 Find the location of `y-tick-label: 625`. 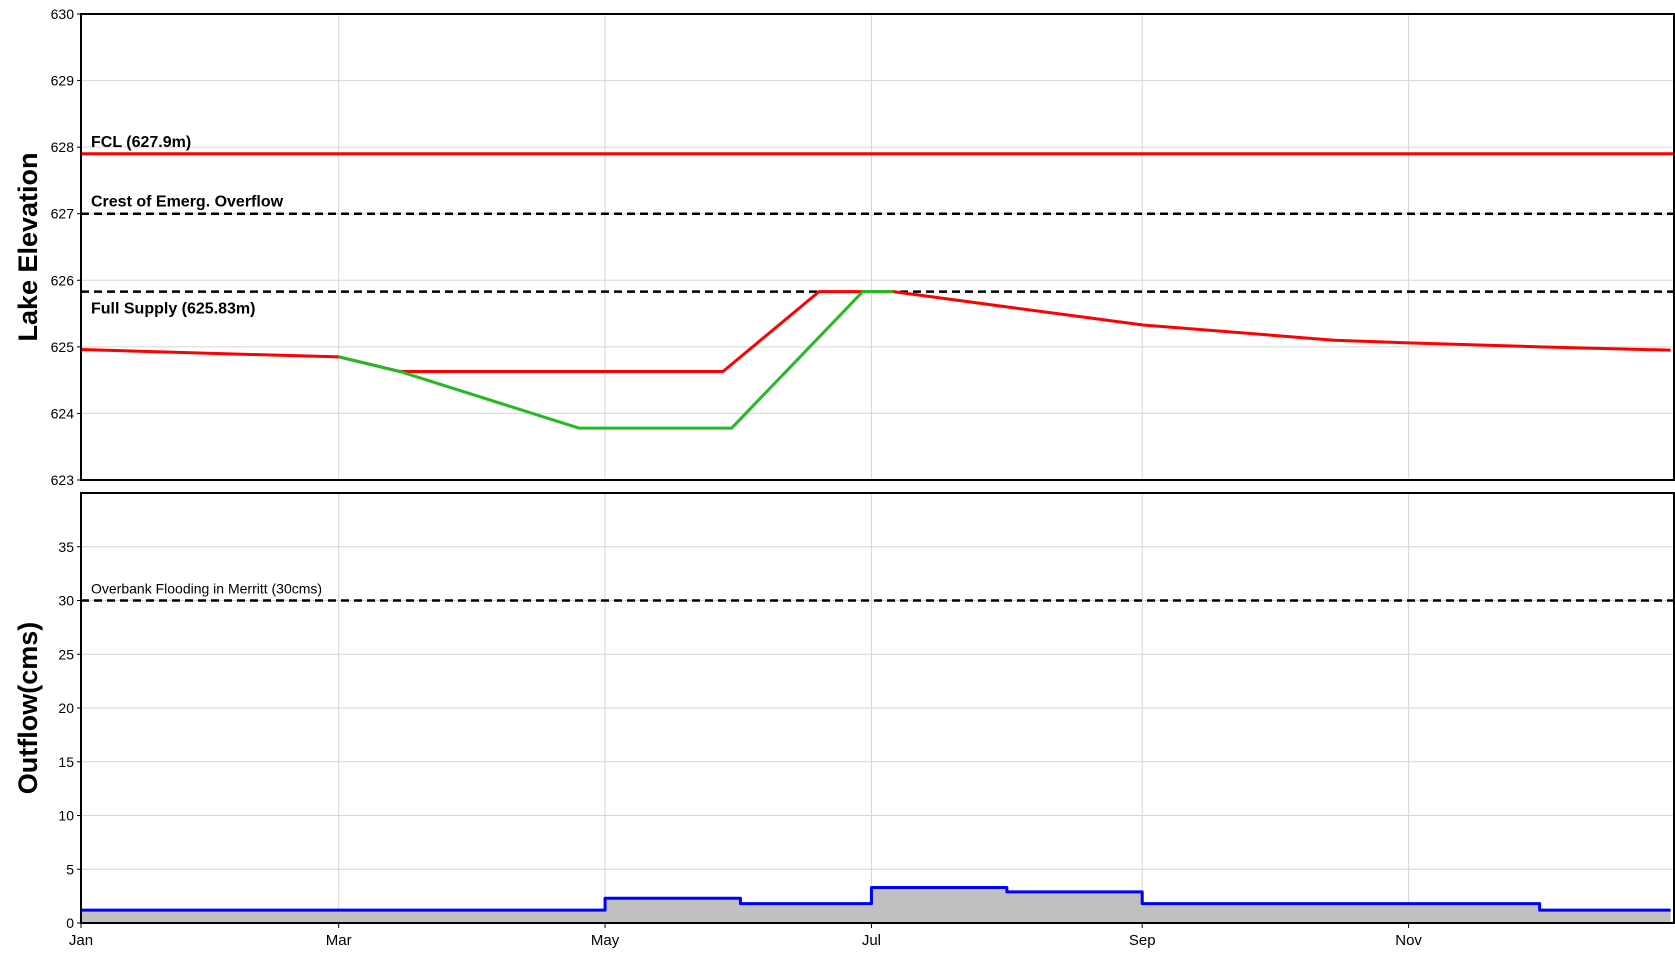

y-tick-label: 625 is located at coordinates (63, 347).